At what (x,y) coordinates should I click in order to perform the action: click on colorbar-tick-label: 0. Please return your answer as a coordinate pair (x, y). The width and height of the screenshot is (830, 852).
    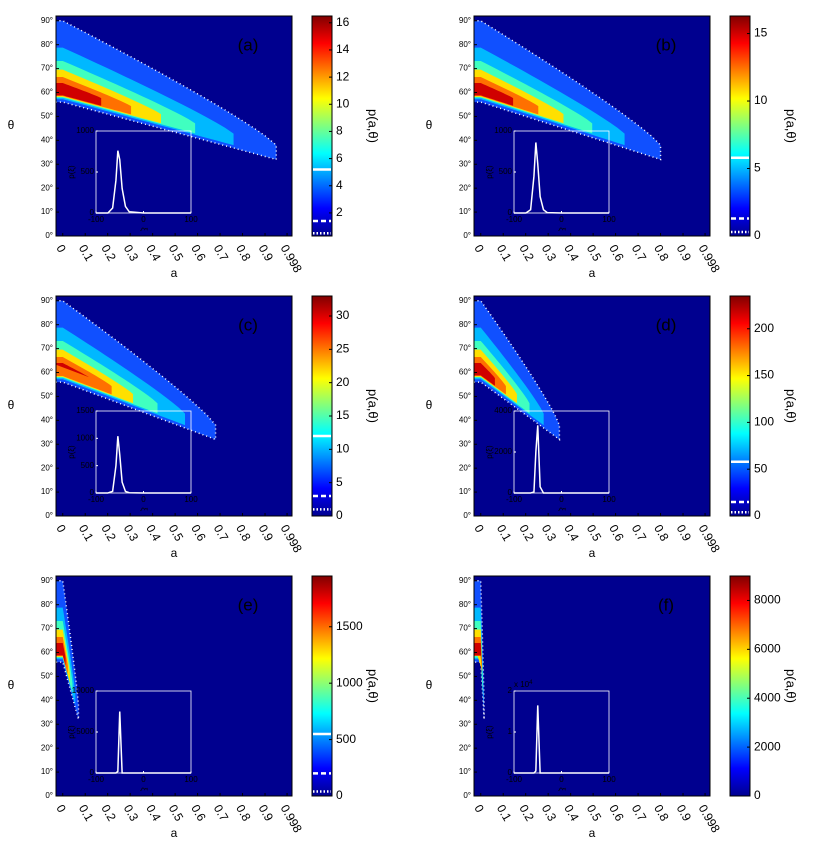
    Looking at the image, I should click on (339, 795).